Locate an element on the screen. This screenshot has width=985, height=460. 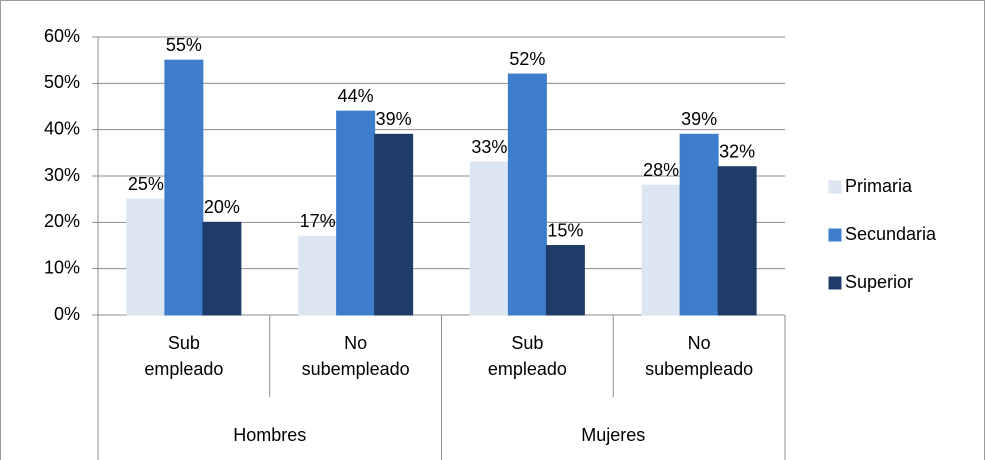
y-tick-label: 20% is located at coordinates (62, 221).